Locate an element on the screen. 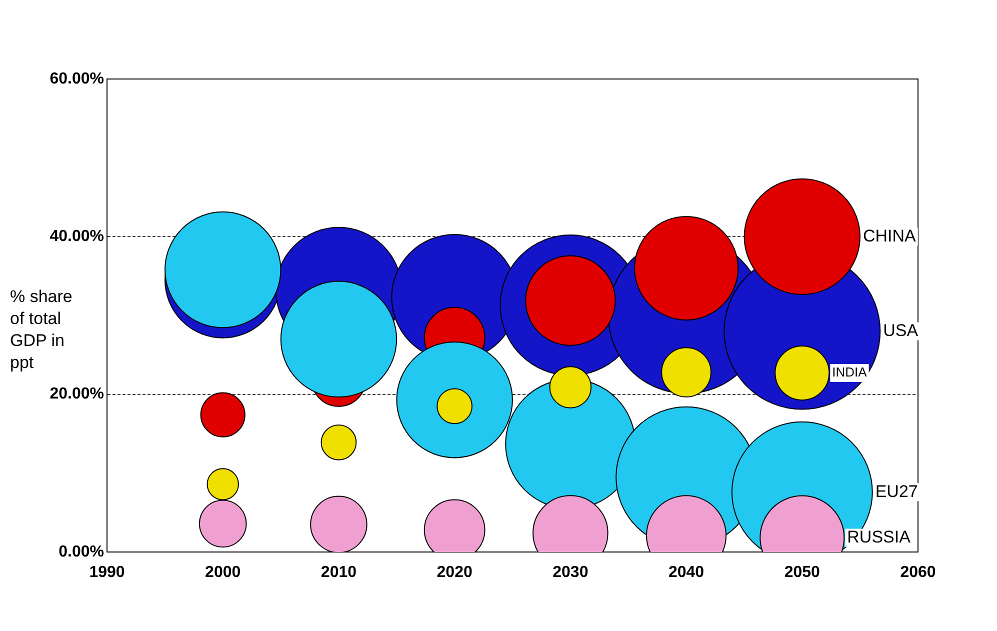 Image resolution: width=997 pixels, height=631 pixels. x-tick-label: 2040 is located at coordinates (686, 573).